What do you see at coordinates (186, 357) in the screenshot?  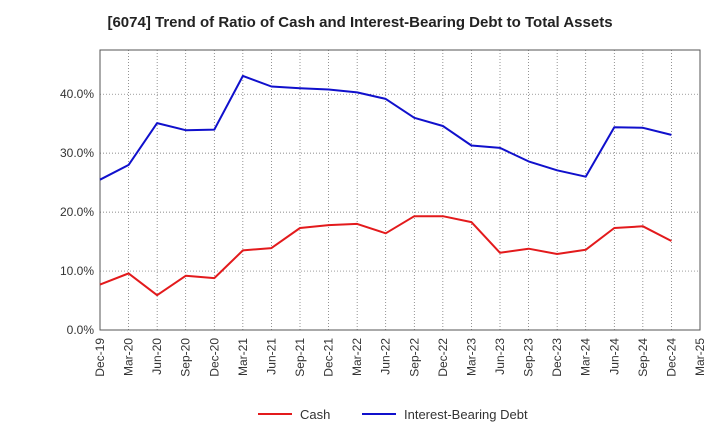 I see `x-tick-label: Sep-20` at bounding box center [186, 357].